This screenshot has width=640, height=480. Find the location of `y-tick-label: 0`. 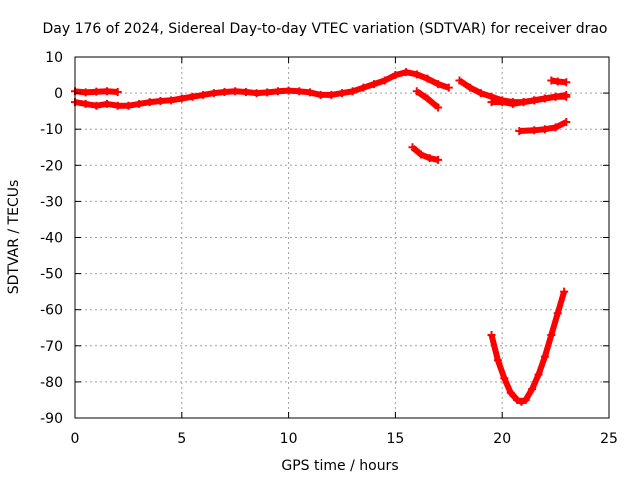

y-tick-label: 0 is located at coordinates (58, 94).